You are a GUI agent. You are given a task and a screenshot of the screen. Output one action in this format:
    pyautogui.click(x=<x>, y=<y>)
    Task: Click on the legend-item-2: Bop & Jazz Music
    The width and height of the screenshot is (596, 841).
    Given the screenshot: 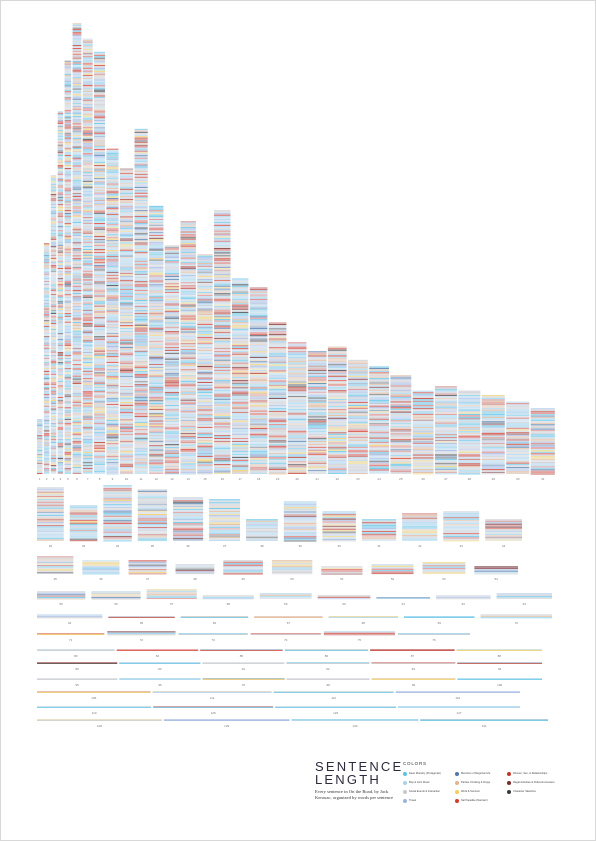 What is the action you would take?
    pyautogui.click(x=429, y=782)
    